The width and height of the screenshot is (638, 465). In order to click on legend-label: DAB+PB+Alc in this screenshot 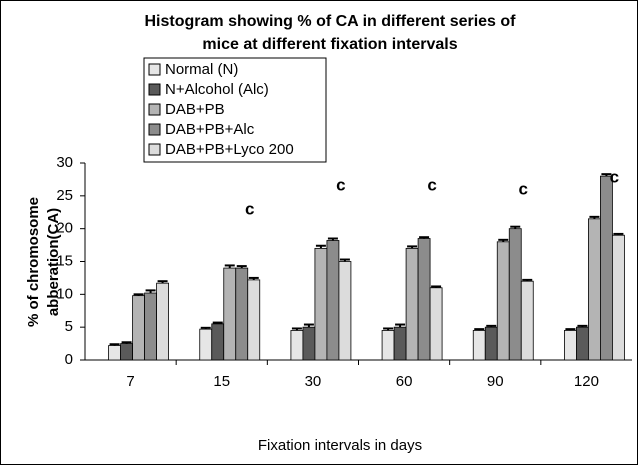, I will do `click(210, 129)`.